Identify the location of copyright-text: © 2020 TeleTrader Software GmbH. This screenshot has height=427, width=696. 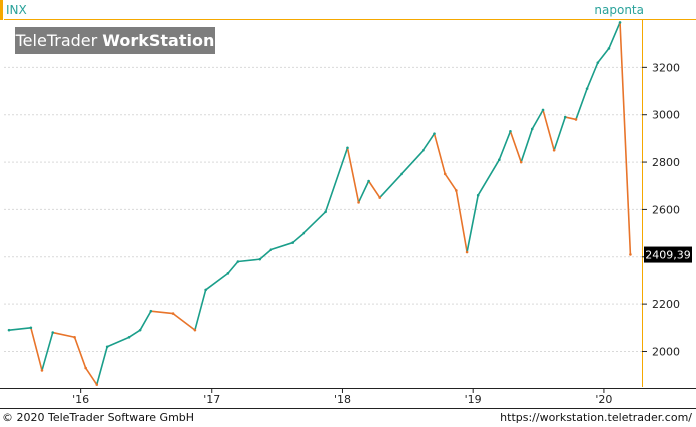
(98, 417).